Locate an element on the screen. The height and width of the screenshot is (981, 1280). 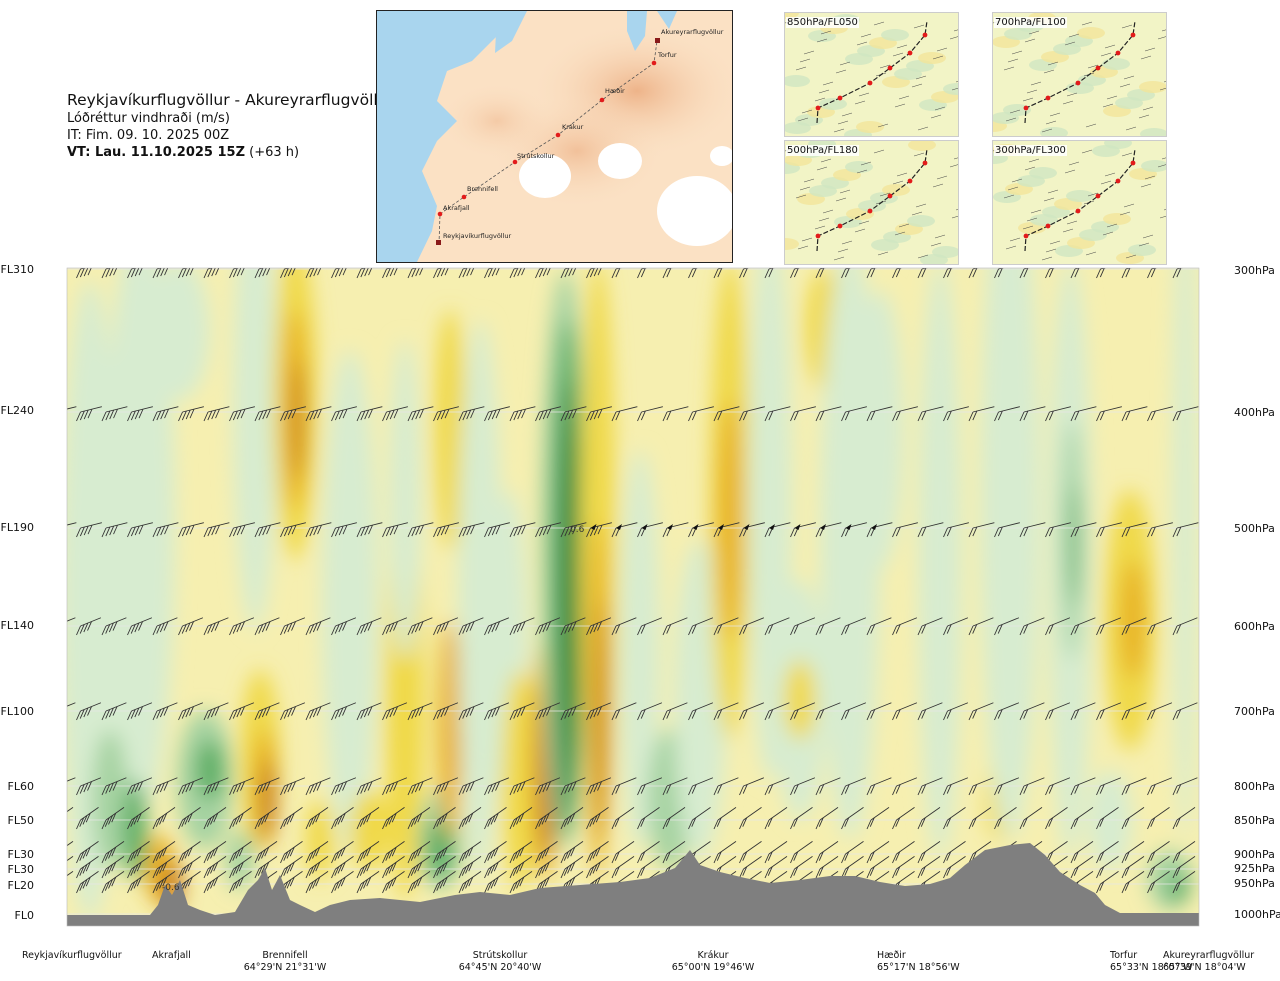
fl-tick-label: FL50 is located at coordinates (20, 820).